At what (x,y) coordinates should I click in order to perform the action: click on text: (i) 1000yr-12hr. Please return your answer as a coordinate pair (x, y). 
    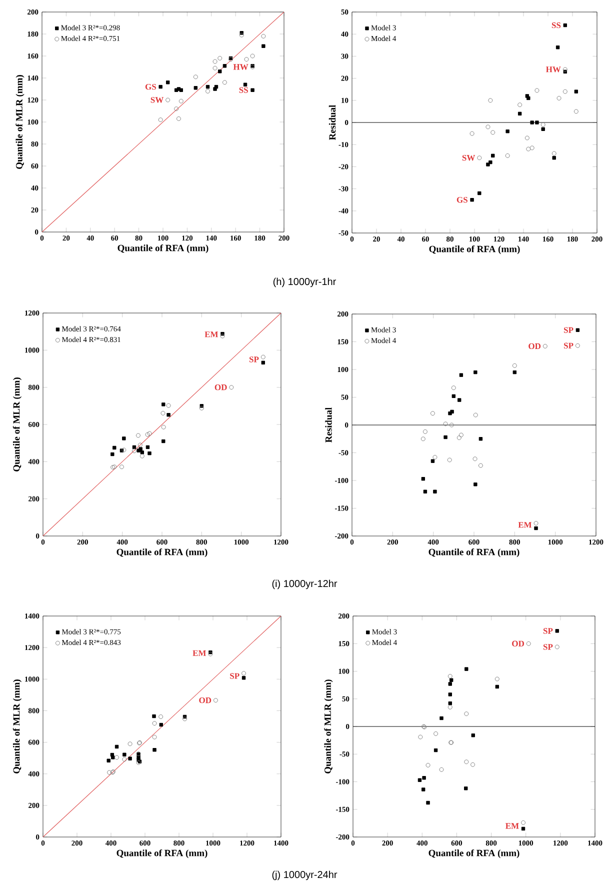
    Looking at the image, I should click on (305, 585).